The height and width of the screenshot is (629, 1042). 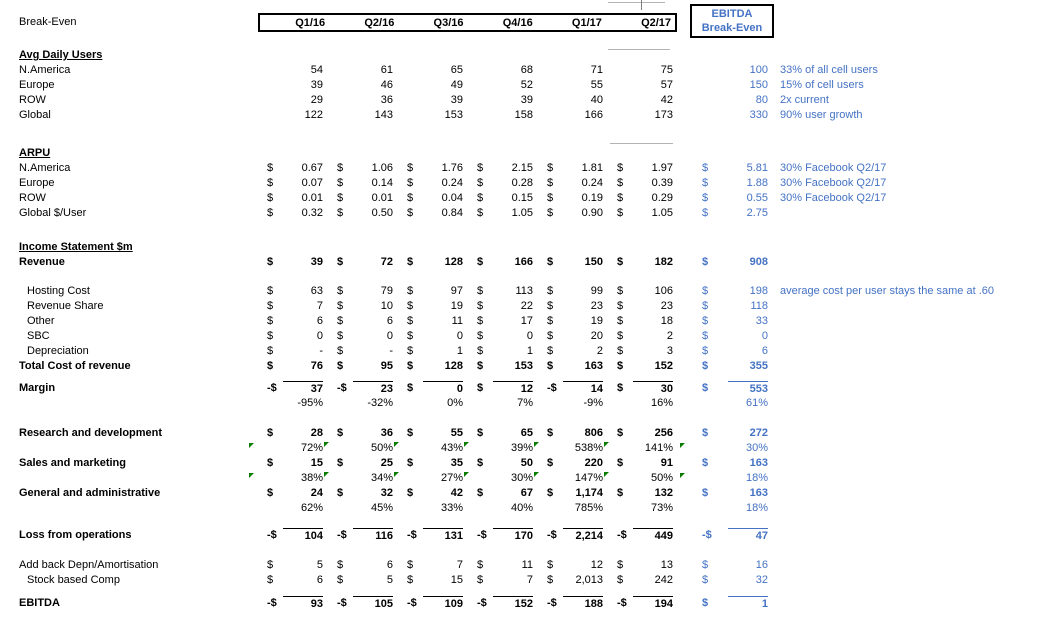 What do you see at coordinates (451, 508) in the screenshot?
I see `cell-q3-16: 33%` at bounding box center [451, 508].